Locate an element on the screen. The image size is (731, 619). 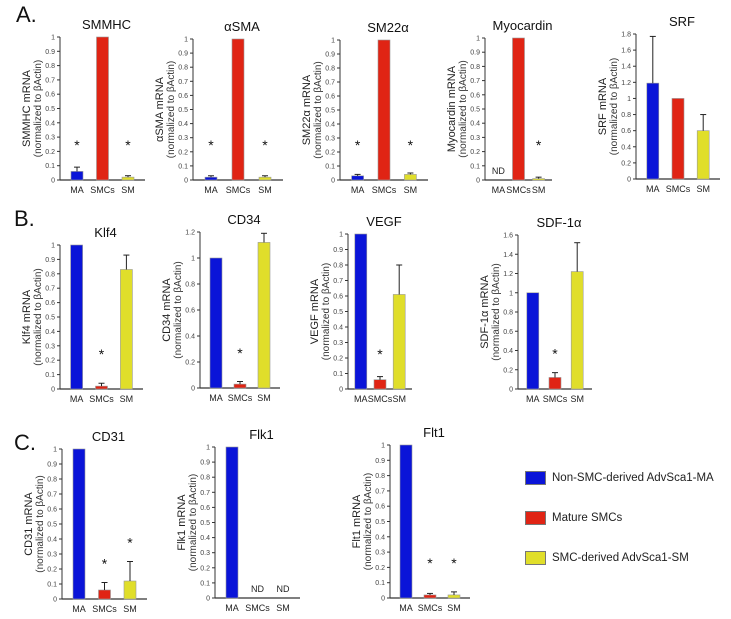
y-tick-label: 1.8 is located at coordinates (626, 35).